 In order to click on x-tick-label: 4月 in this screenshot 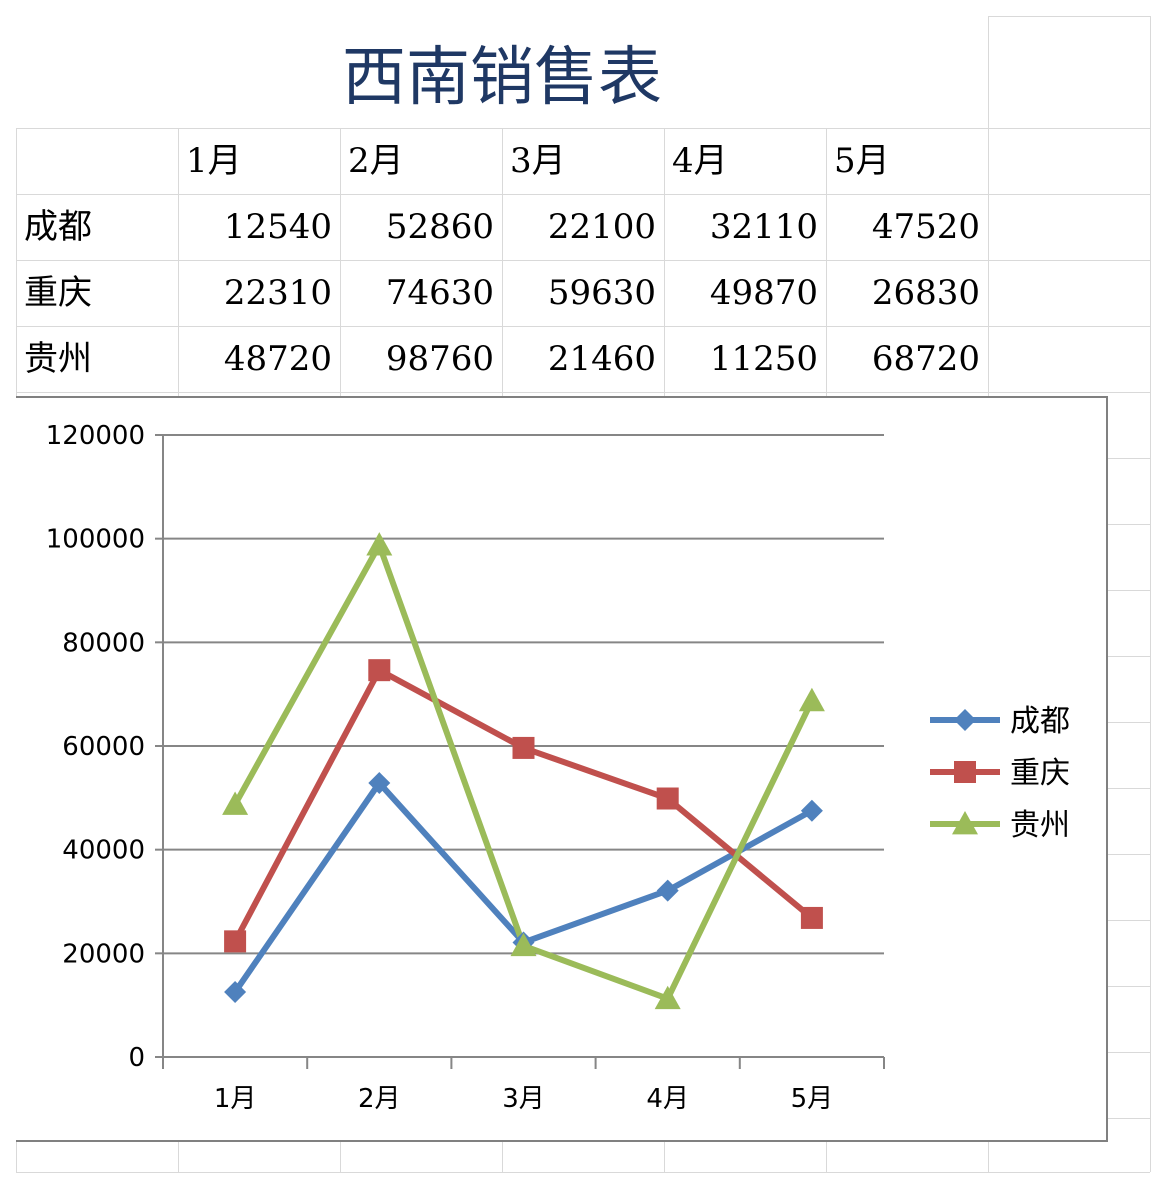, I will do `click(667, 1099)`.